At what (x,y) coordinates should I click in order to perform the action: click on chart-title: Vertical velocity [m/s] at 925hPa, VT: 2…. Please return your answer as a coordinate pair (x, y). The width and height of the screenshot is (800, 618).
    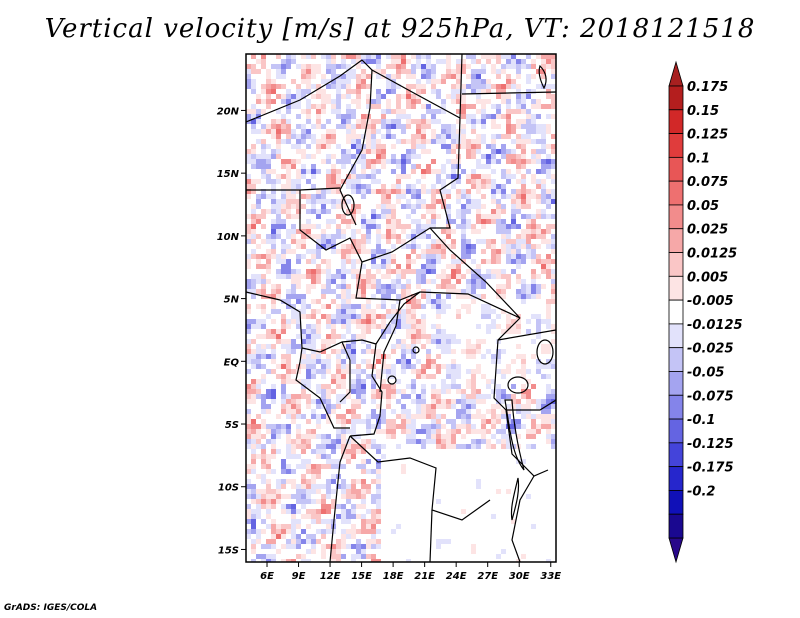
    Looking at the image, I should click on (400, 29).